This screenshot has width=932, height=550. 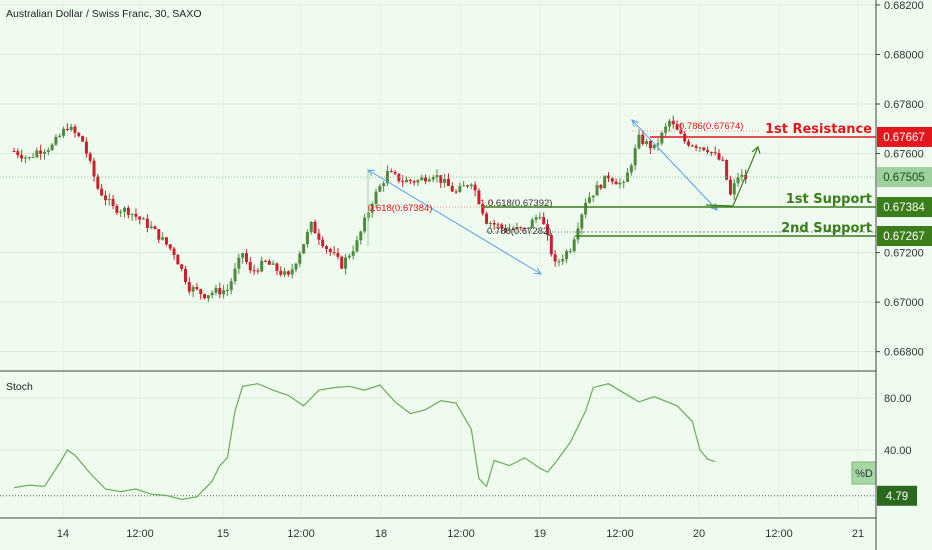 I want to click on y-tick-label: 0.68200, so click(x=904, y=6).